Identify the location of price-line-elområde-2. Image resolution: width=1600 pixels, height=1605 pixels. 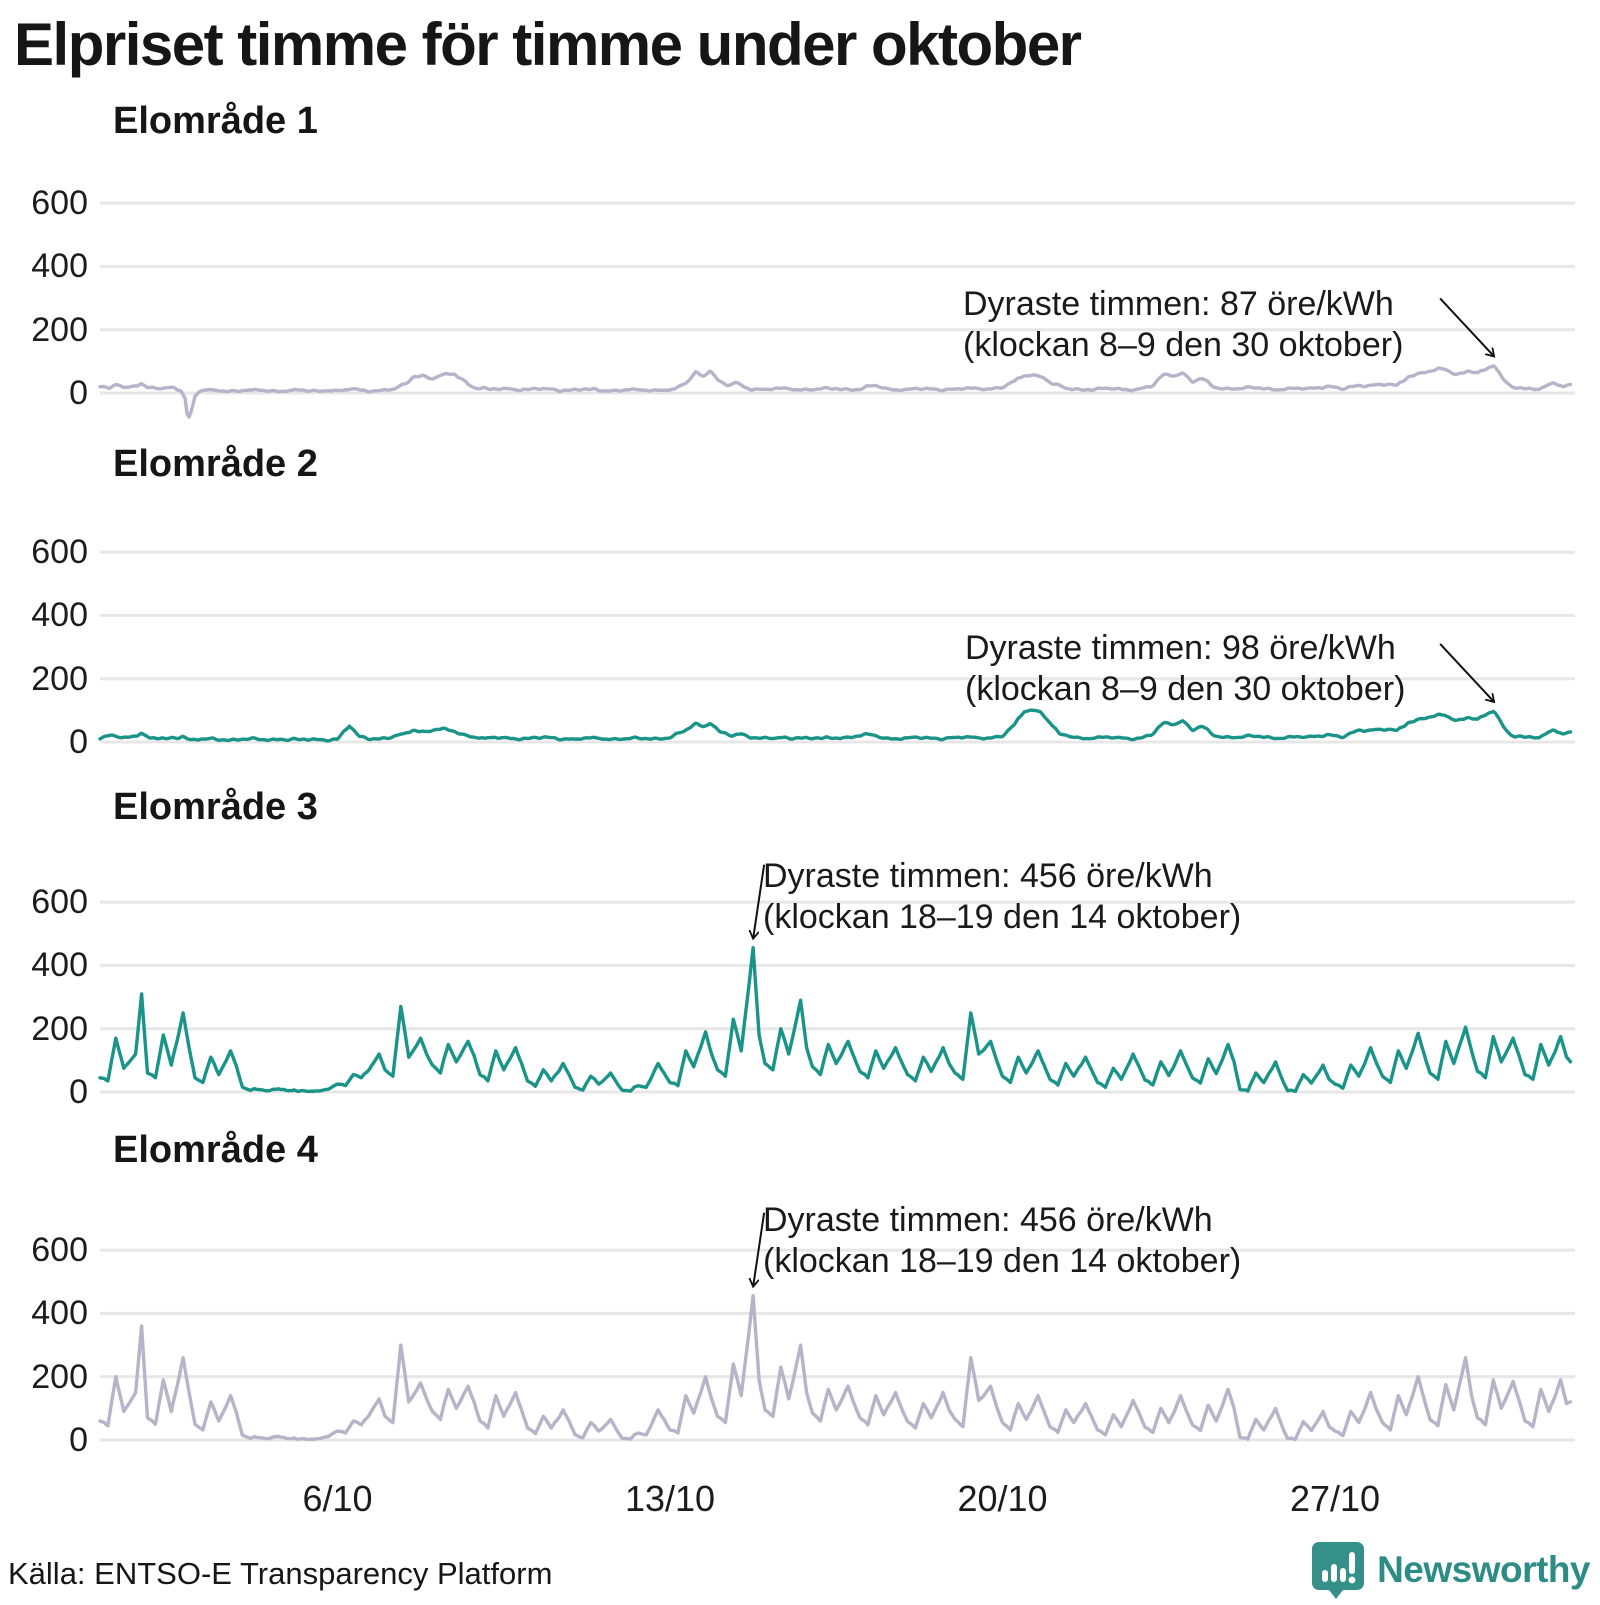
(835, 725).